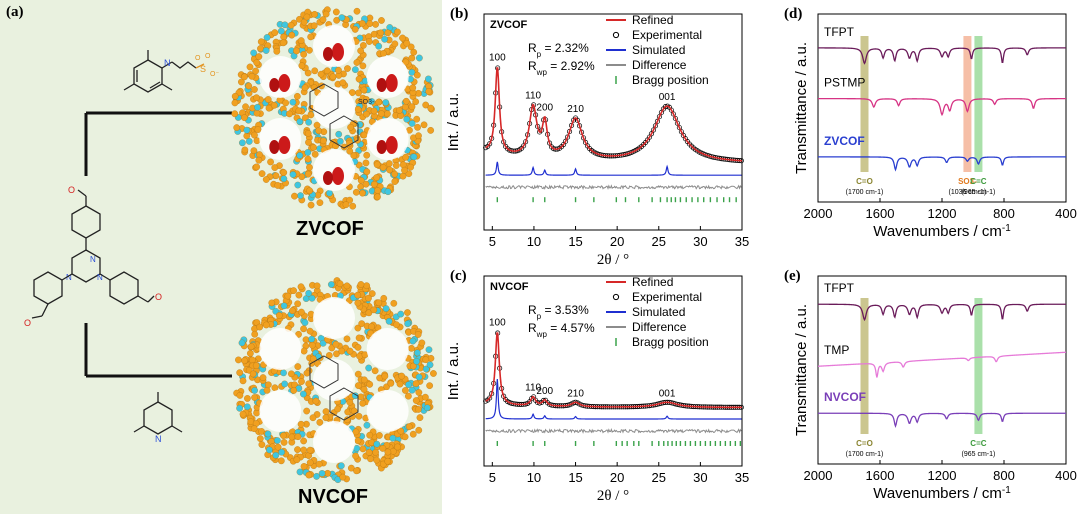 This screenshot has width=1080, height=514. Describe the element at coordinates (839, 288) in the screenshot. I see `ir-series-label: TFPT` at that location.